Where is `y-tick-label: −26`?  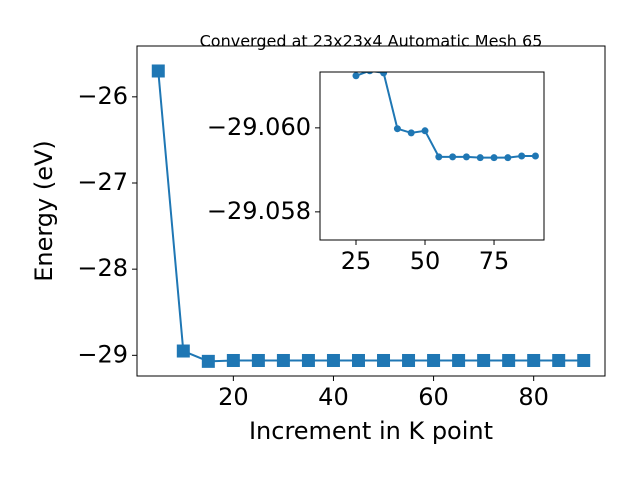 y-tick-label: −26 is located at coordinates (102, 96).